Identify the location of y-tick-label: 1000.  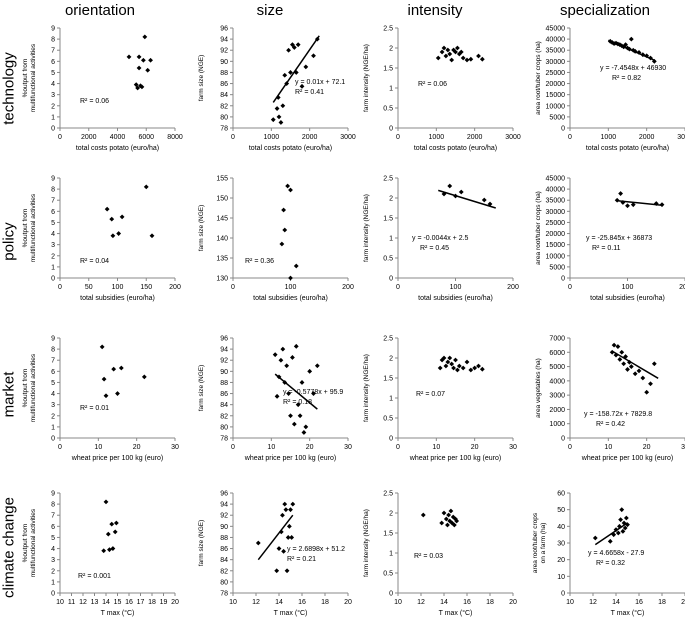
(557, 424).